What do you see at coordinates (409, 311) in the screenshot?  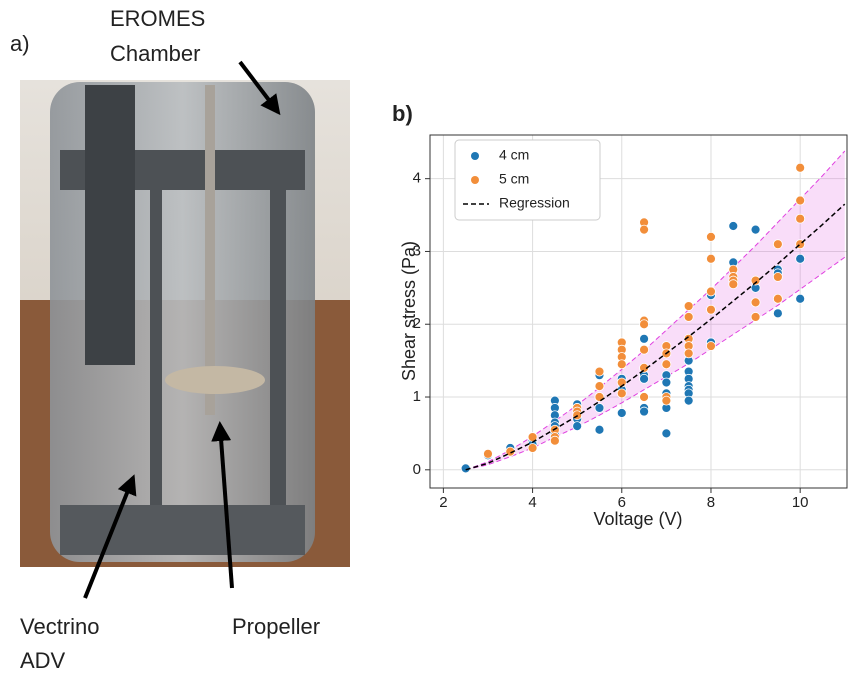 I see `y-axis-label: Shear stress (Pa)` at bounding box center [409, 311].